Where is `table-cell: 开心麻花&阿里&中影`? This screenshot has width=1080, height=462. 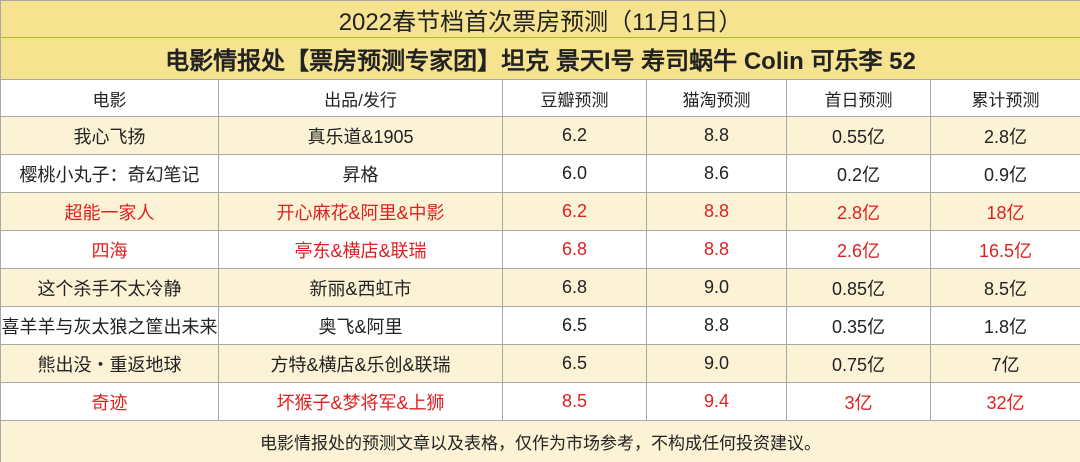 table-cell: 开心麻花&阿里&中影 is located at coordinates (360, 211).